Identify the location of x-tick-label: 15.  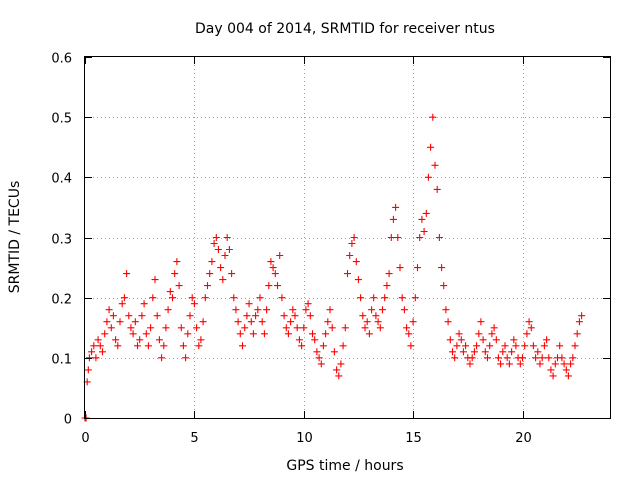
(413, 438).